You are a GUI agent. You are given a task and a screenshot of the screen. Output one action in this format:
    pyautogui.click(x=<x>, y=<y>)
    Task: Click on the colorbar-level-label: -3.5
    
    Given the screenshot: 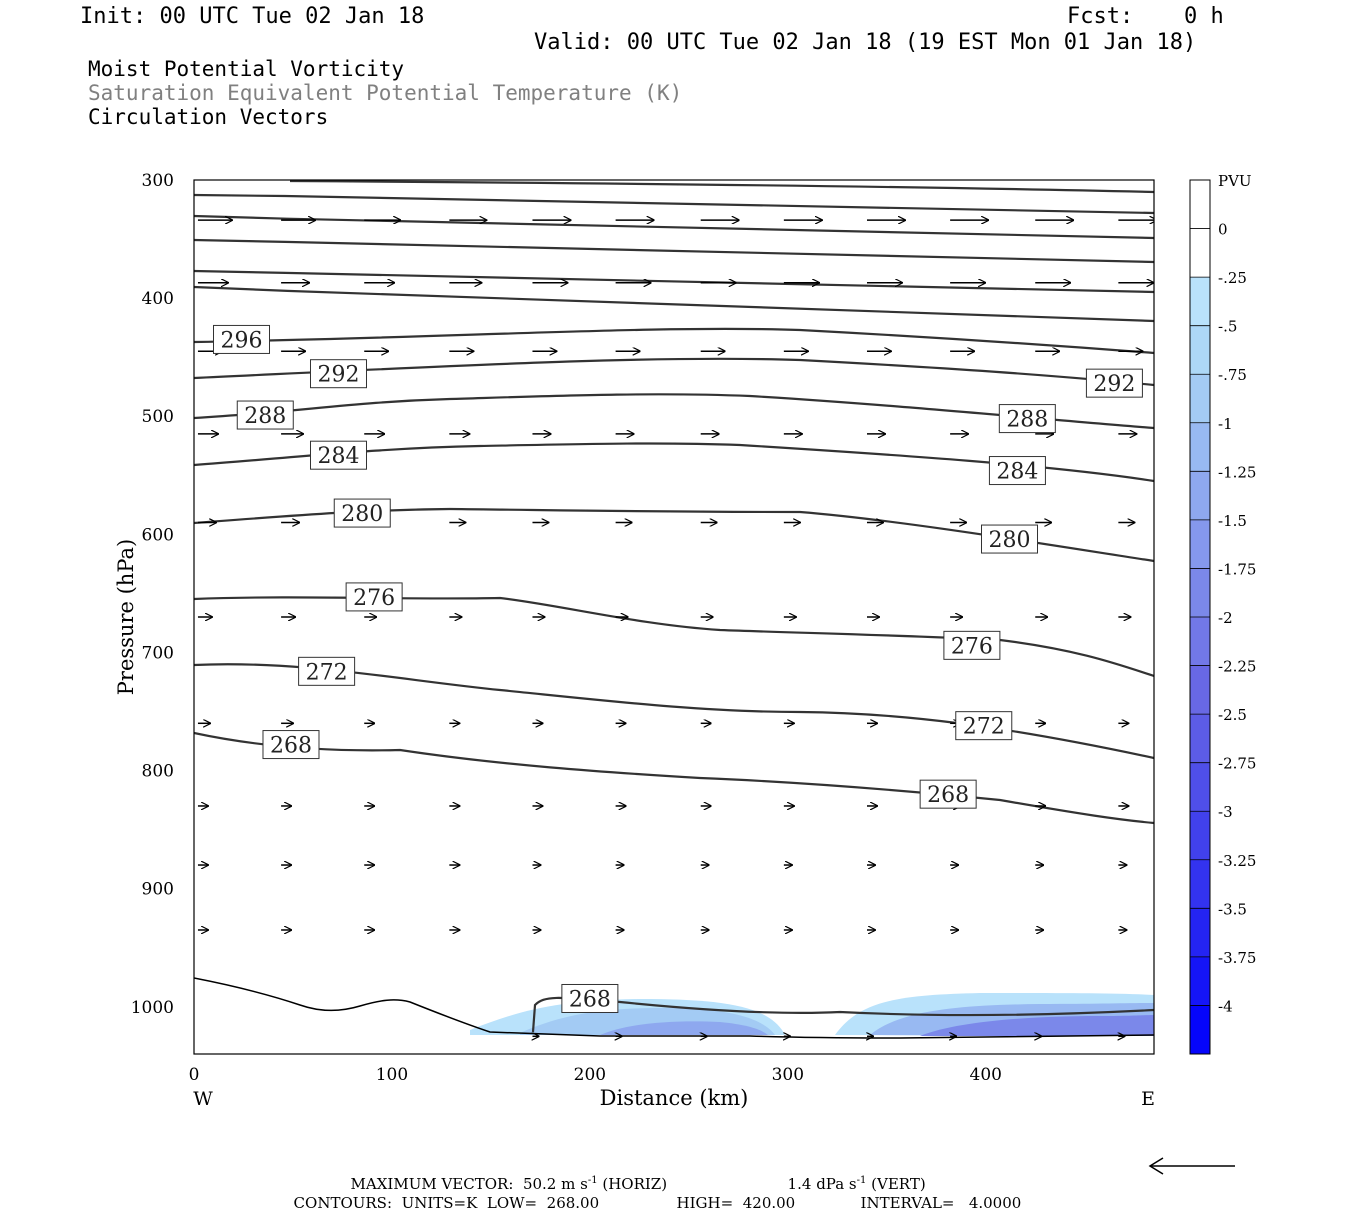 What is the action you would take?
    pyautogui.click(x=1232, y=909)
    